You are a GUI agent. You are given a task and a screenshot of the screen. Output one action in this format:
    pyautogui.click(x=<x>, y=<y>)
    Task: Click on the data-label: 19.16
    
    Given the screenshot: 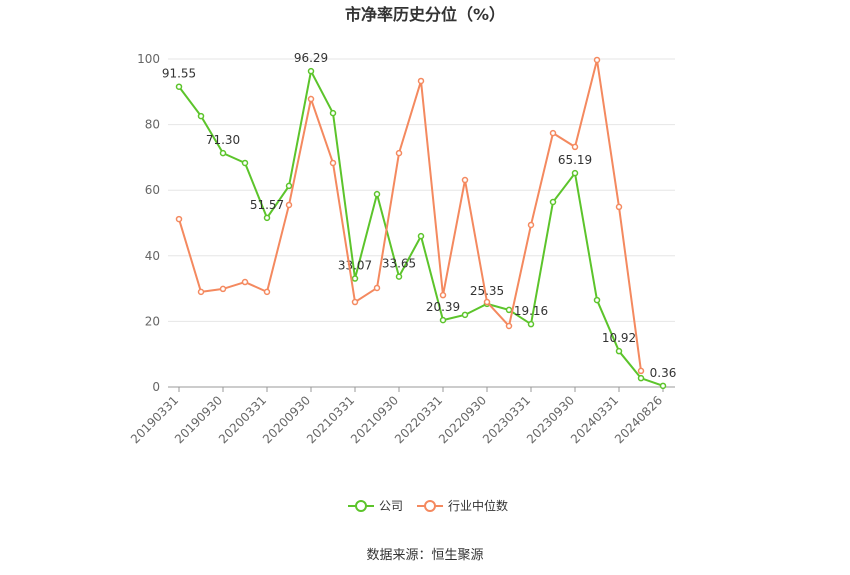 What is the action you would take?
    pyautogui.click(x=531, y=311)
    